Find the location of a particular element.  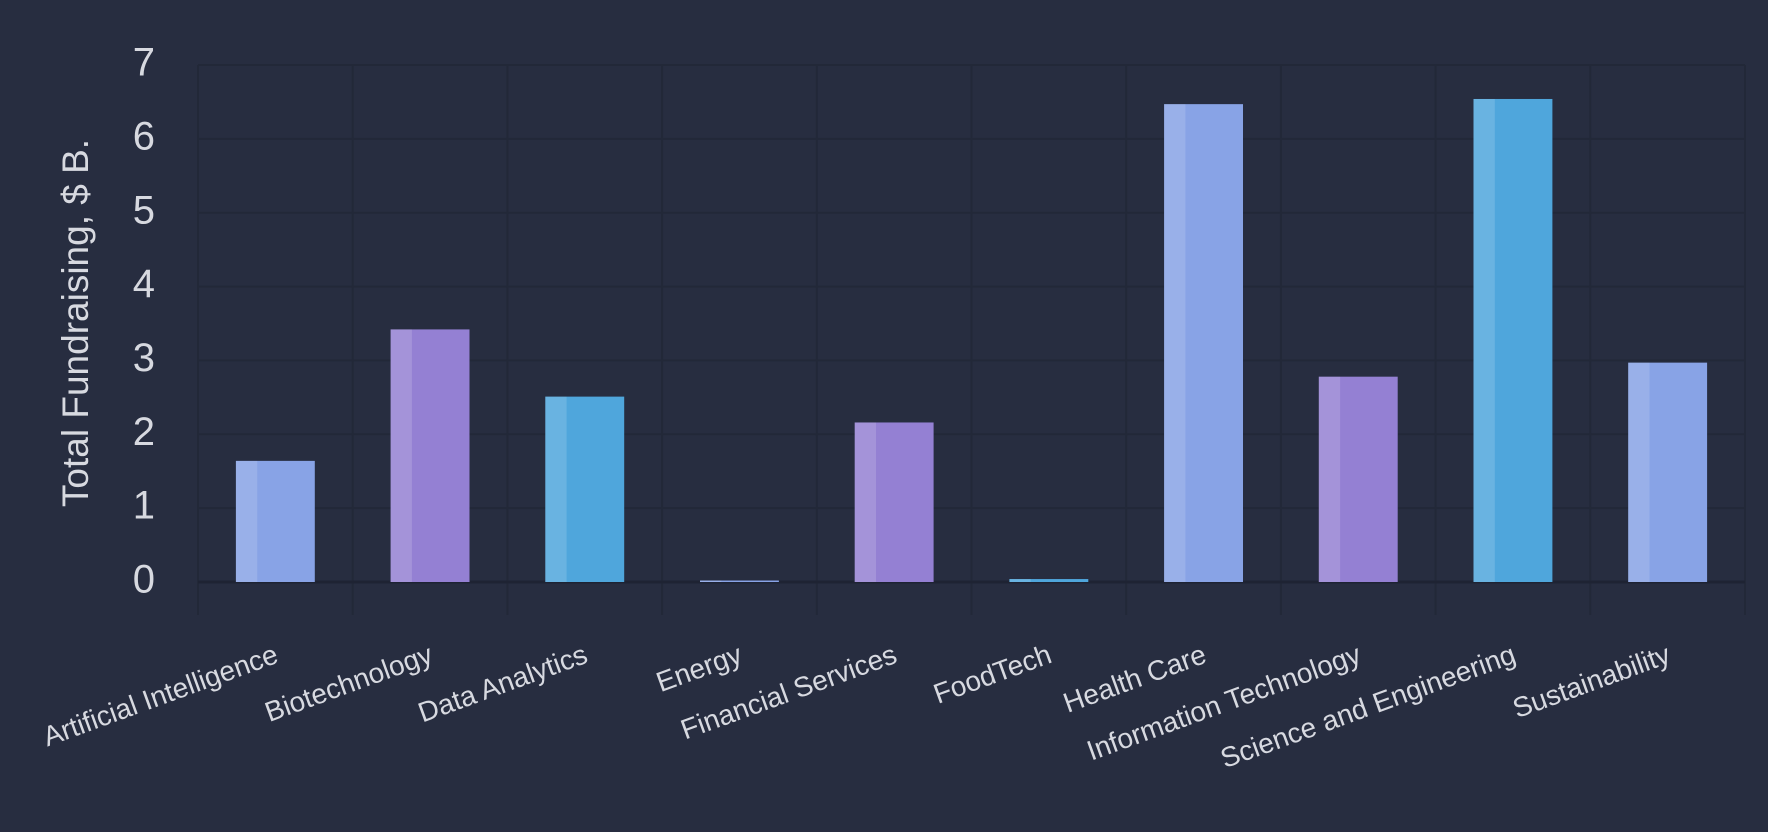

y-tick-label: 0 is located at coordinates (144, 580).